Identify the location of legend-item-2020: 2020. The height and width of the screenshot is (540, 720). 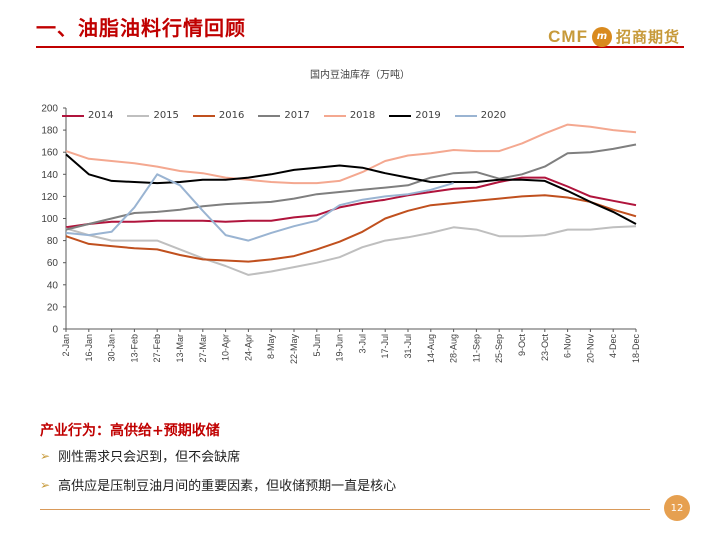
(480, 115).